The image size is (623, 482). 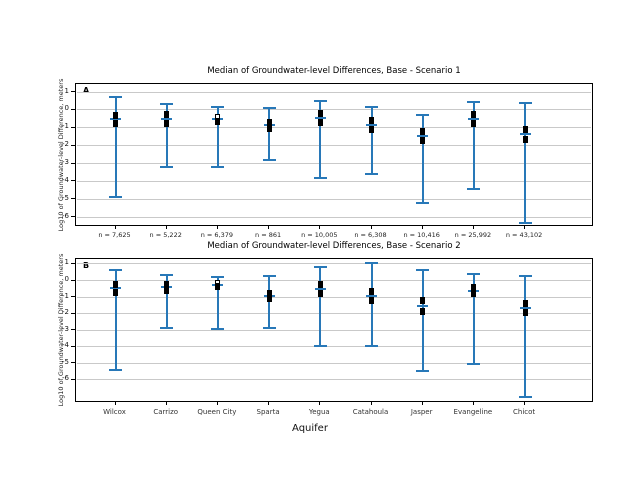 What do you see at coordinates (167, 275) in the screenshot?
I see `whisker-cap-top-carrizo` at bounding box center [167, 275].